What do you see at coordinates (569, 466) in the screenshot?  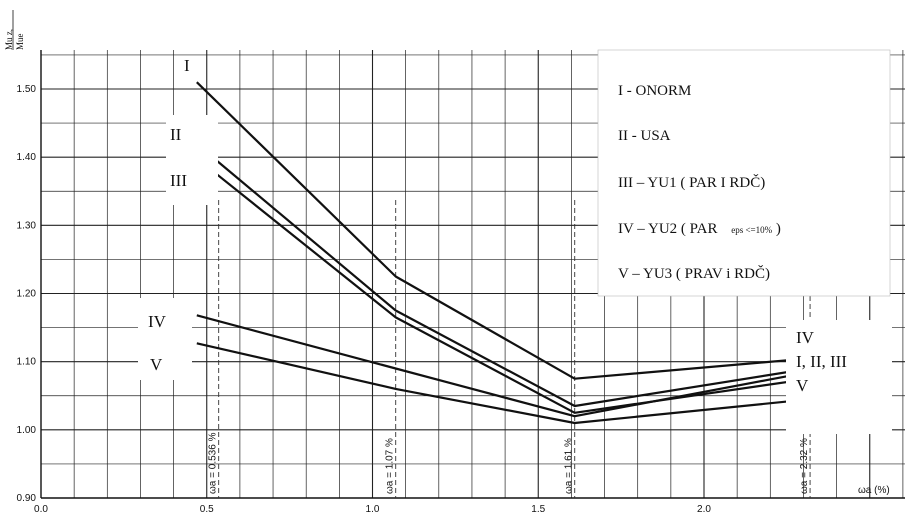 I see `marker-label: ωa = 1.61 %` at bounding box center [569, 466].